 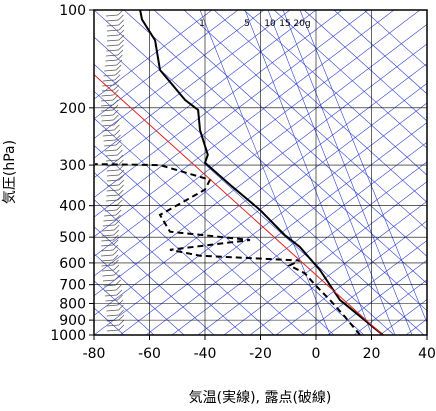 I want to click on mixing-ratio-label: 10, so click(x=270, y=24).